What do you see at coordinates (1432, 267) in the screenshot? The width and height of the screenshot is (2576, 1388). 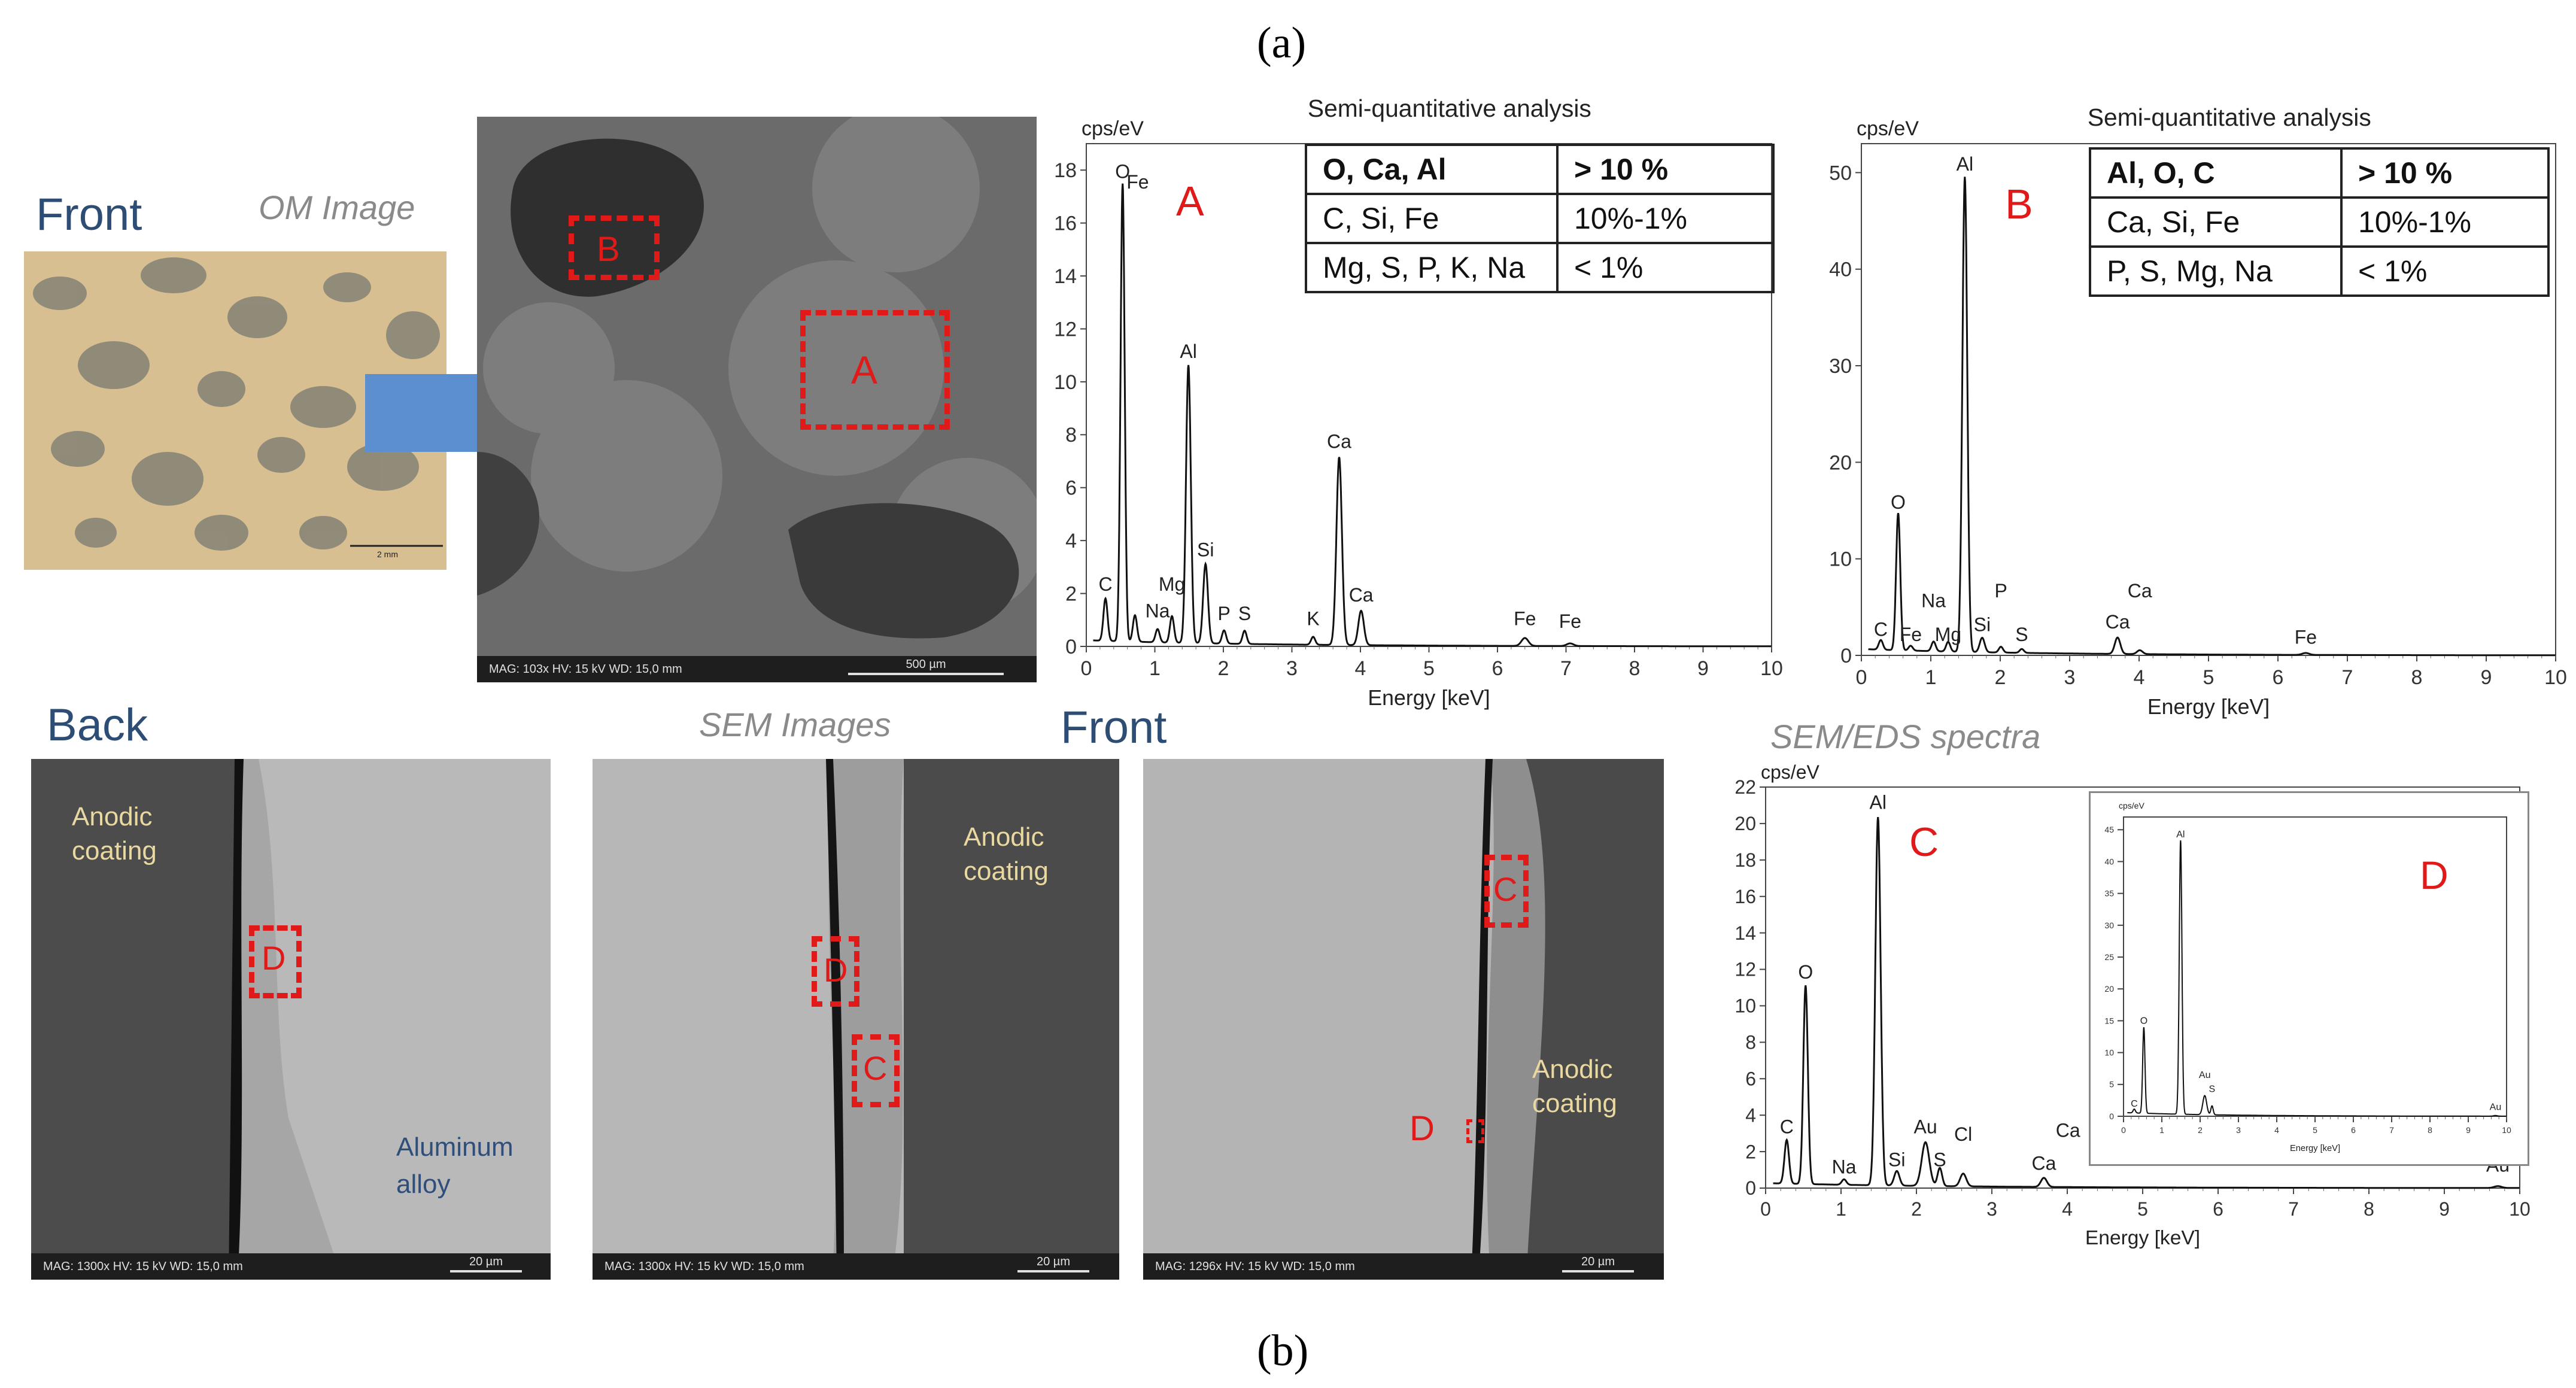 I see `table-cell: Mg, S, P, K, Na` at bounding box center [1432, 267].